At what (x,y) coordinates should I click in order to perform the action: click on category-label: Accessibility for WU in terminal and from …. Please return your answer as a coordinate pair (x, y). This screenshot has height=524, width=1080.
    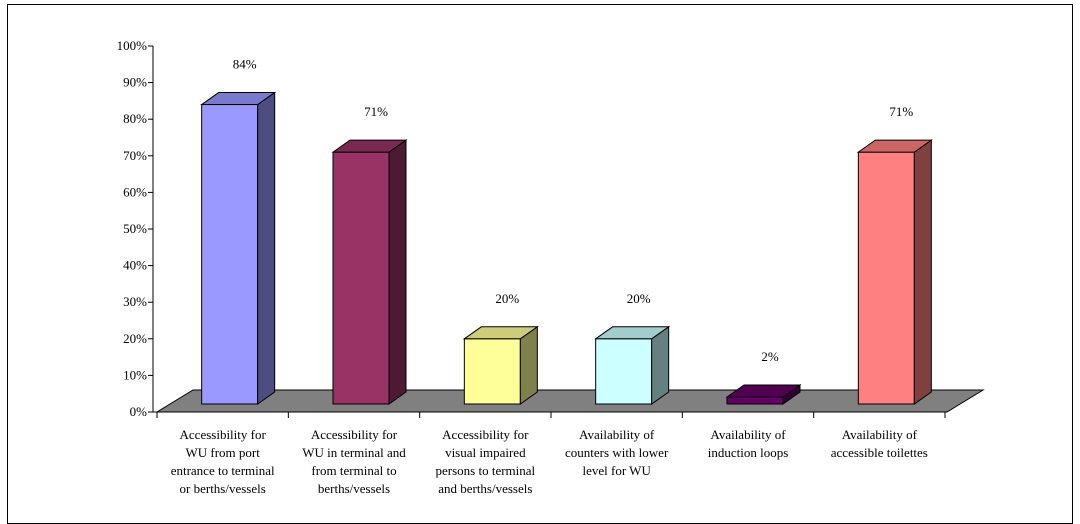
    Looking at the image, I should click on (354, 461).